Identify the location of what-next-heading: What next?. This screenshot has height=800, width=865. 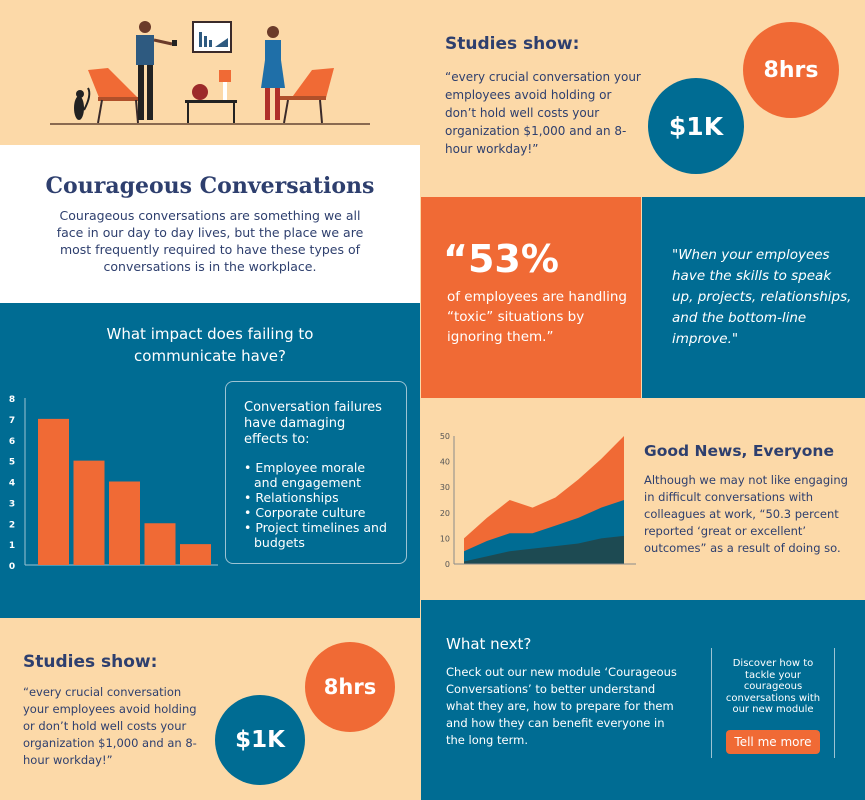
(489, 644).